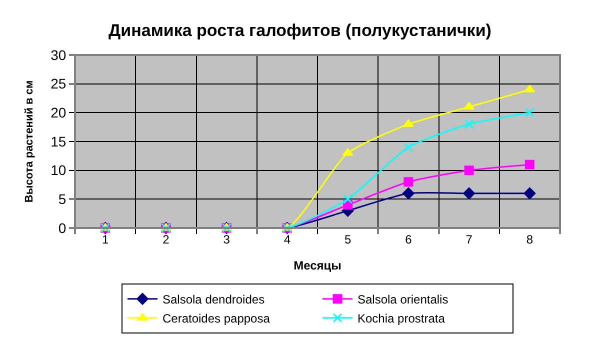 This screenshot has height=345, width=600. I want to click on x-tick-label: 7, so click(469, 239).